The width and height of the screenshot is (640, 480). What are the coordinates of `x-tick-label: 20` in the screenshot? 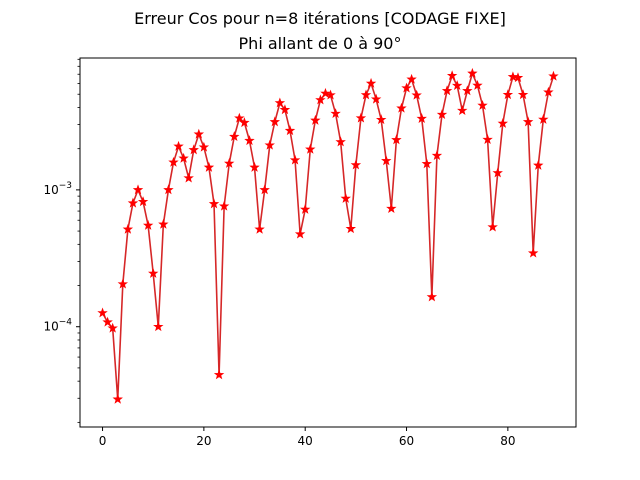 It's located at (203, 441).